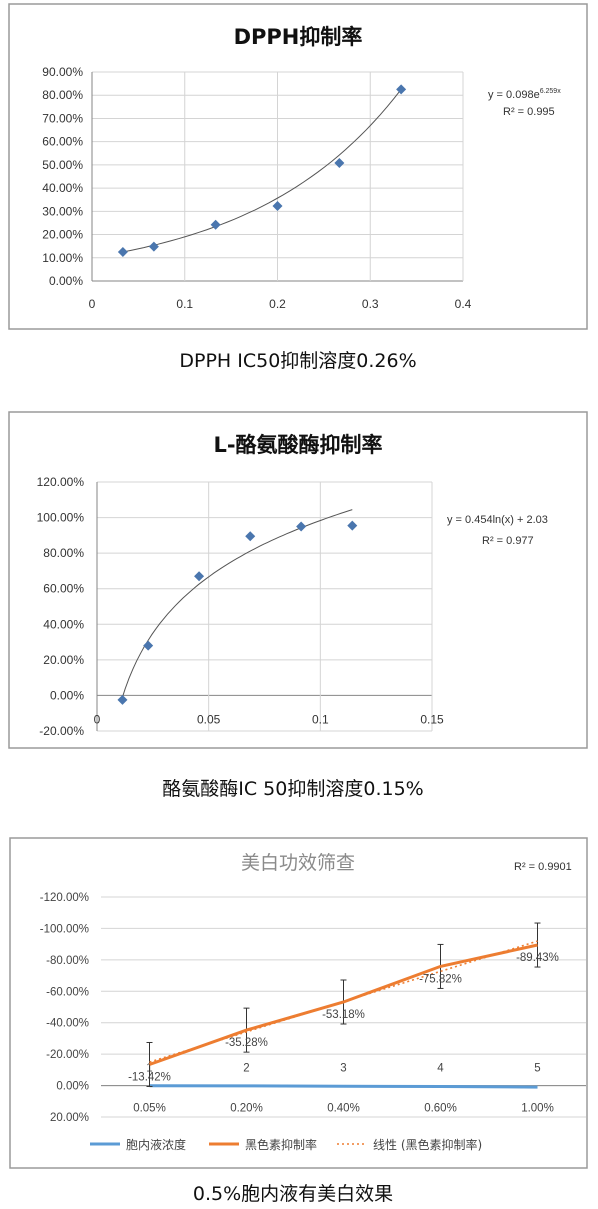  What do you see at coordinates (297, 445) in the screenshot?
I see `chart-title: L-酪氨酸酶抑制率` at bounding box center [297, 445].